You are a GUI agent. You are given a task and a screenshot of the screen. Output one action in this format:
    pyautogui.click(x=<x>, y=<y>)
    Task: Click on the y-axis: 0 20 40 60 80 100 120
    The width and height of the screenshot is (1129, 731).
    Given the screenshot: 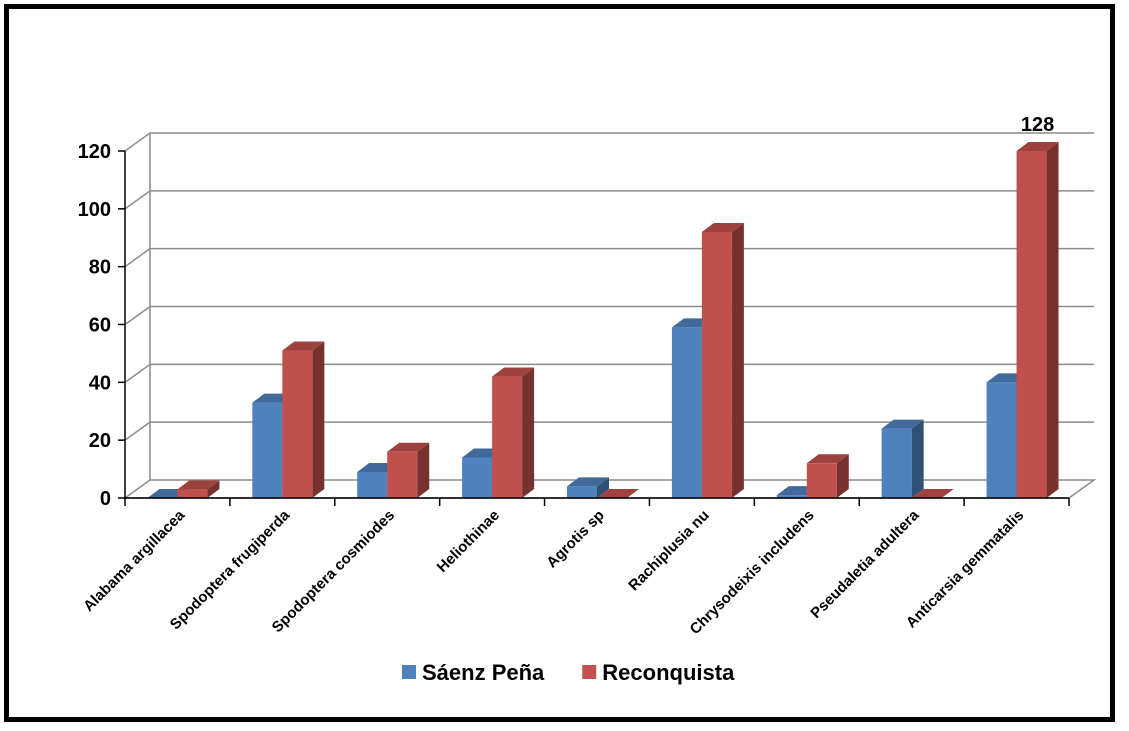 What is the action you would take?
    pyautogui.click(x=102, y=325)
    